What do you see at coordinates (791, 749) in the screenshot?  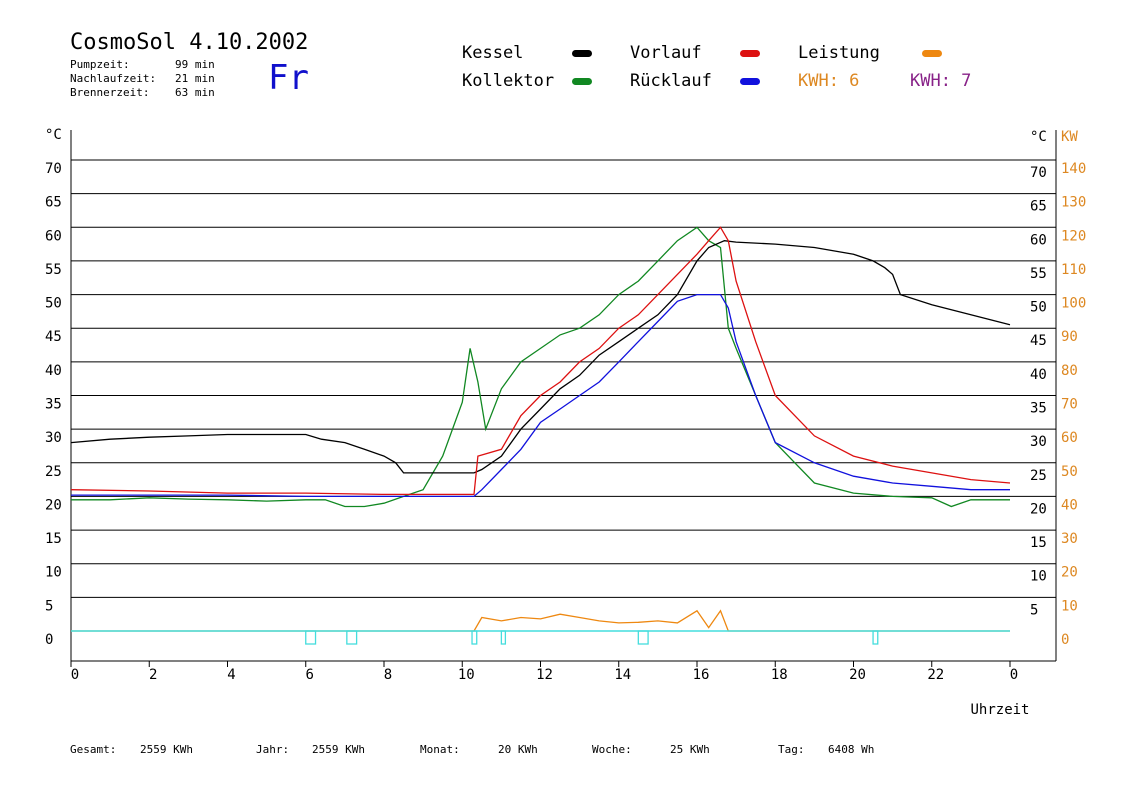 I see `footer-day-label: Tag:` at bounding box center [791, 749].